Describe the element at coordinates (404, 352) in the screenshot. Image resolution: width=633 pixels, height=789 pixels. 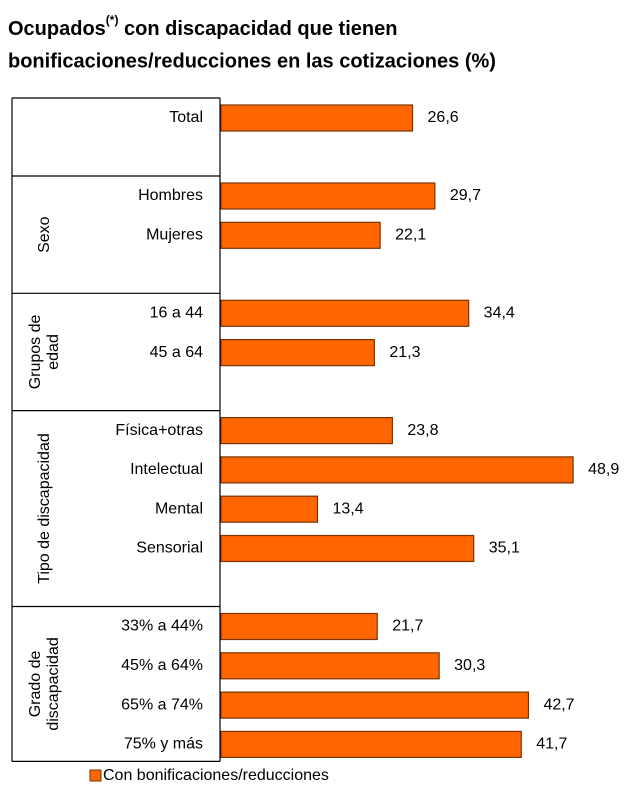
I see `value-label: 21,3` at that location.